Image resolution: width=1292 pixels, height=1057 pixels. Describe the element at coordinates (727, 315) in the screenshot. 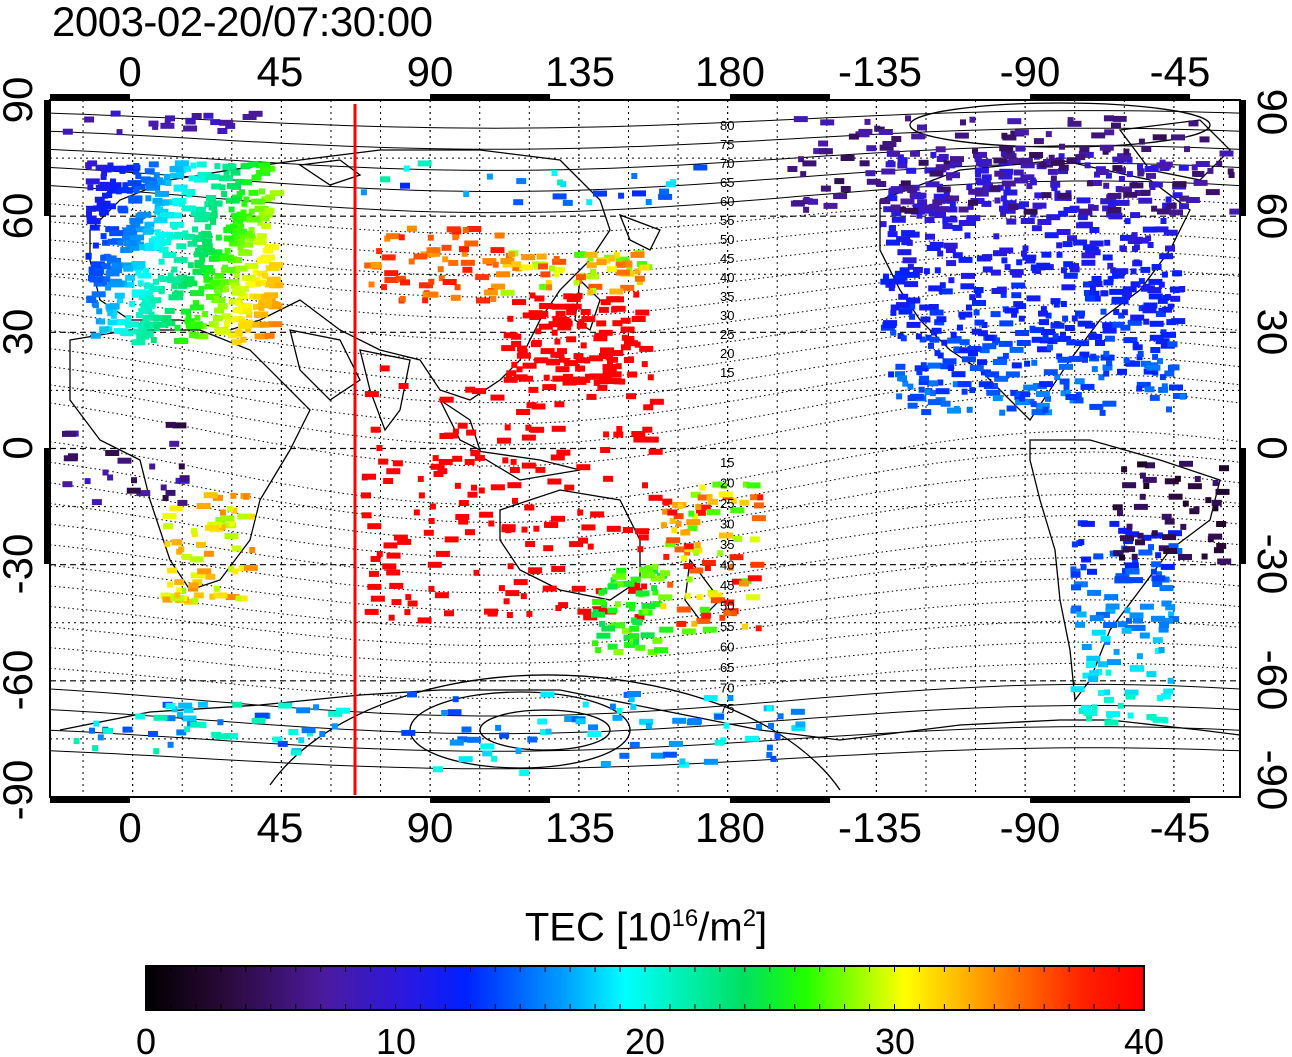

I see `contour-label: 30` at that location.